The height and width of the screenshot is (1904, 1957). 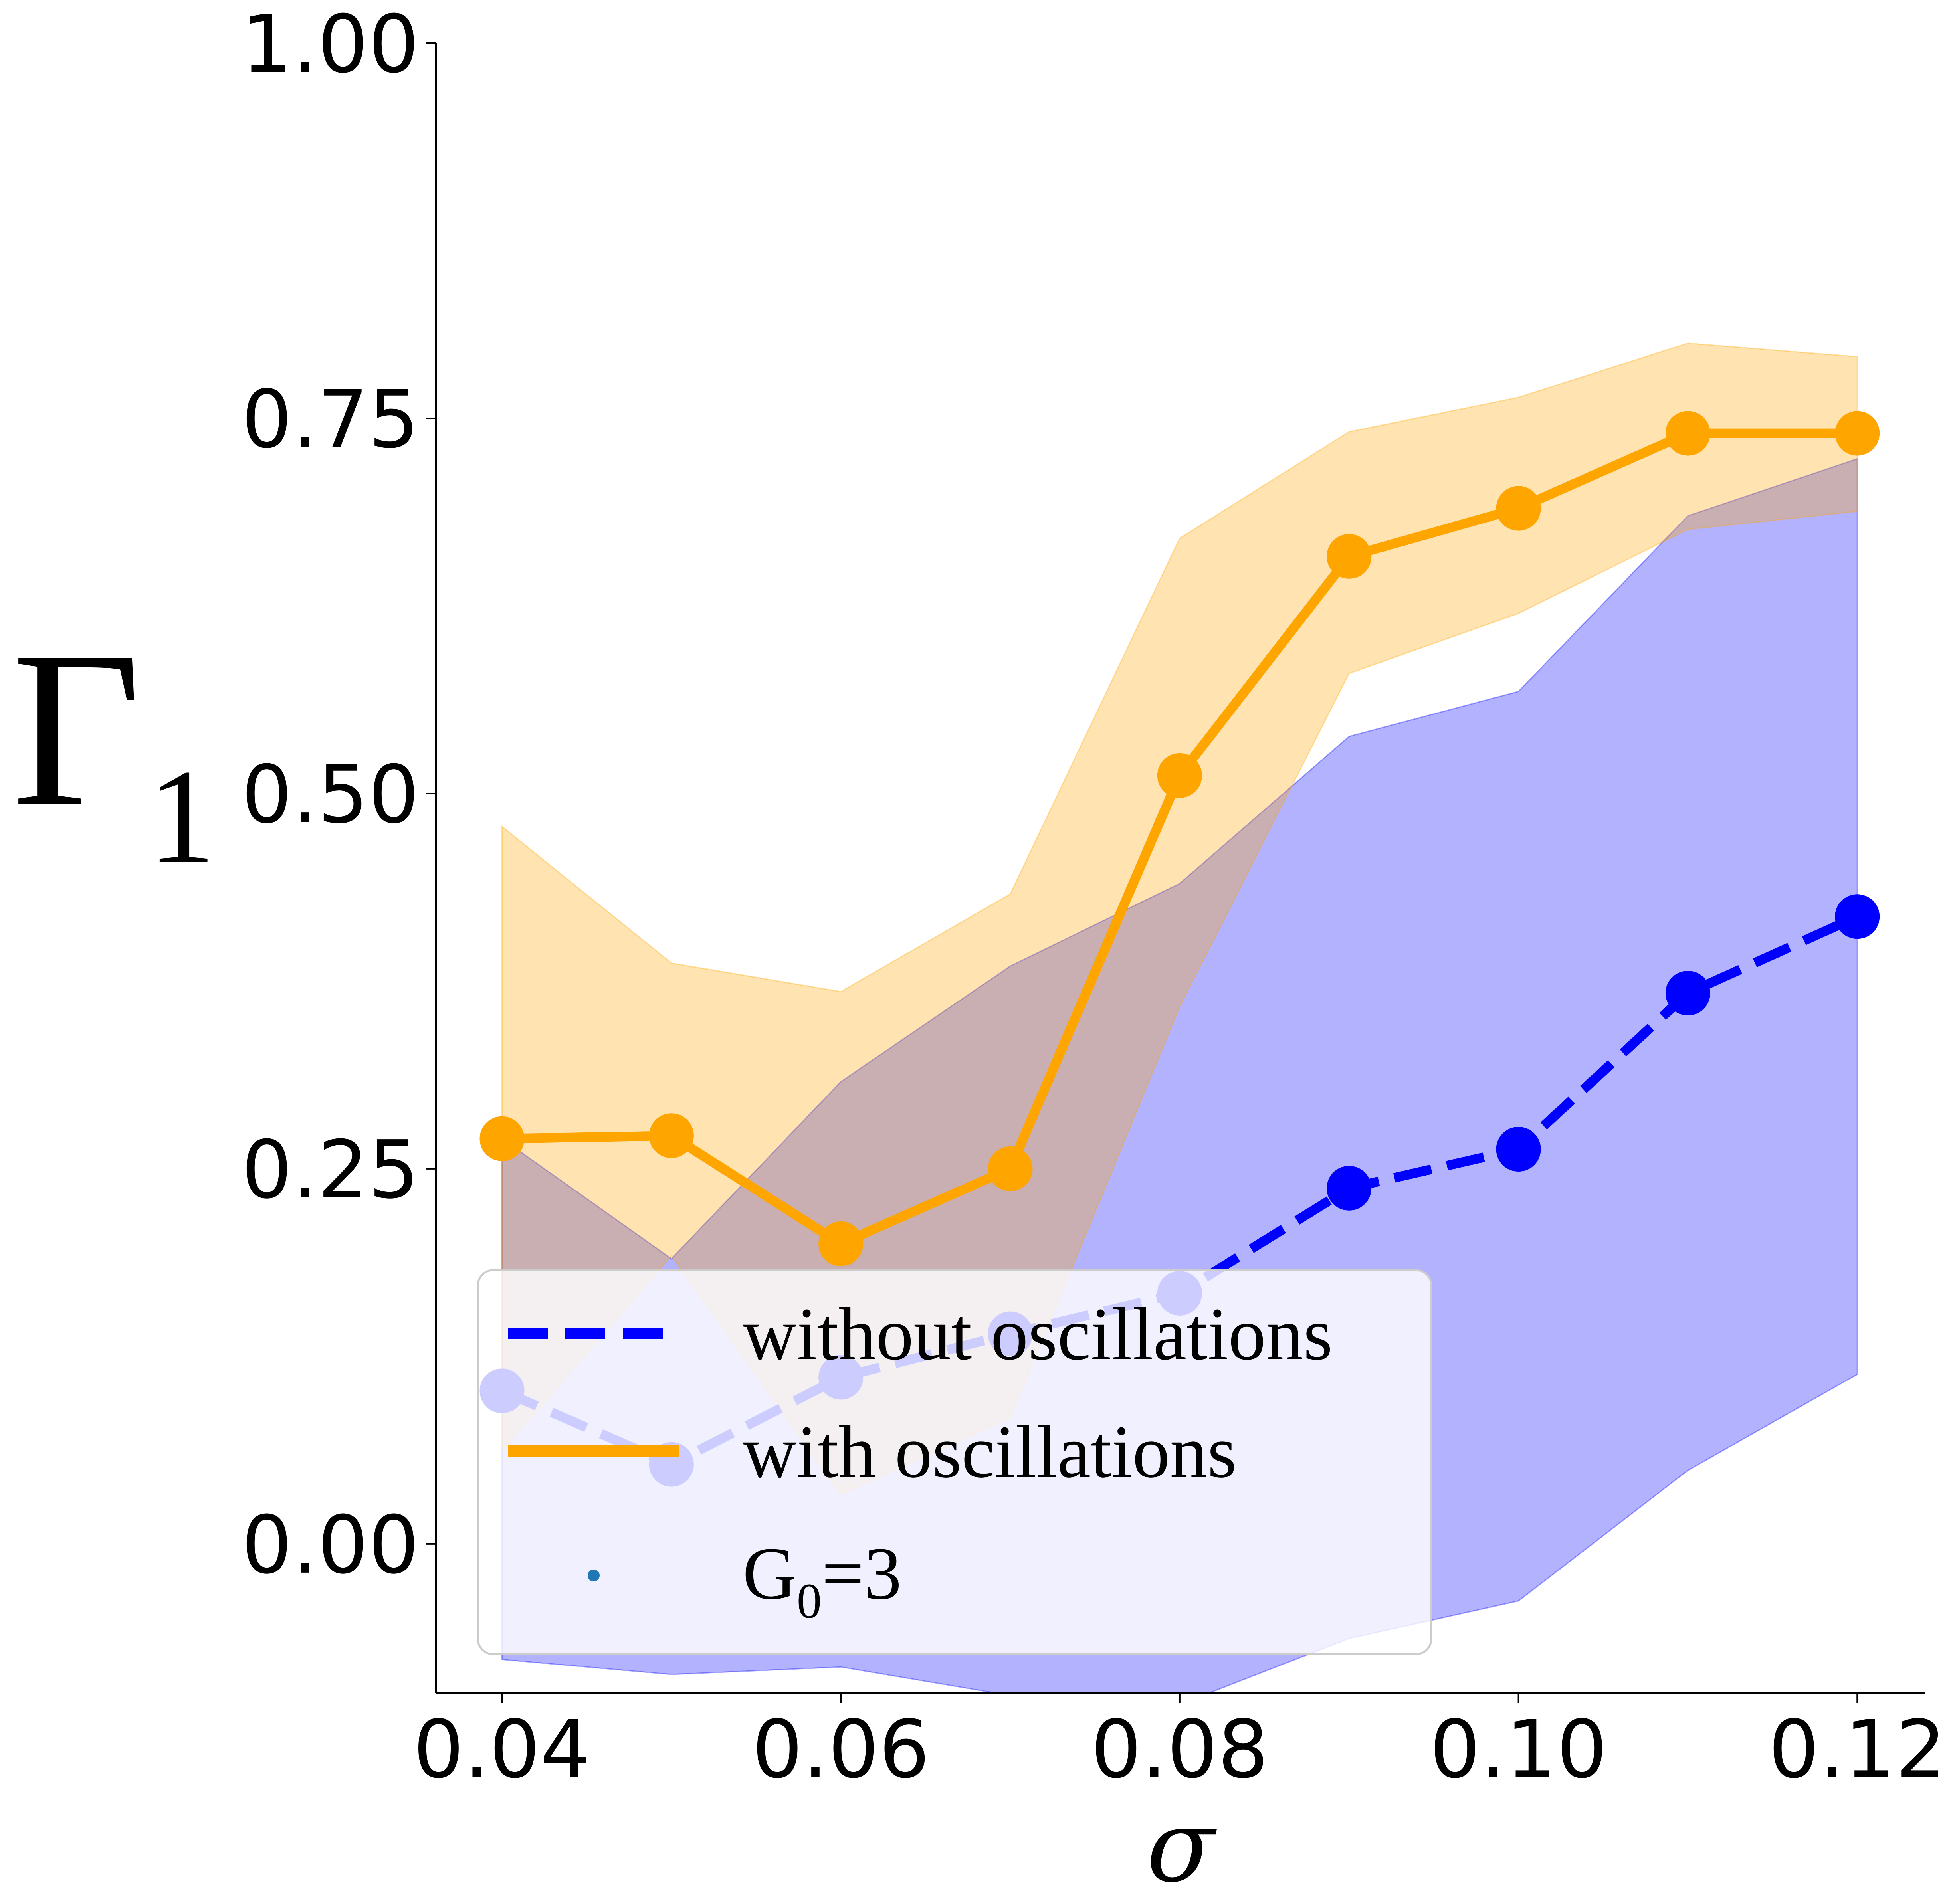 What do you see at coordinates (331, 794) in the screenshot?
I see `y-tick-label-2: 0.50` at bounding box center [331, 794].